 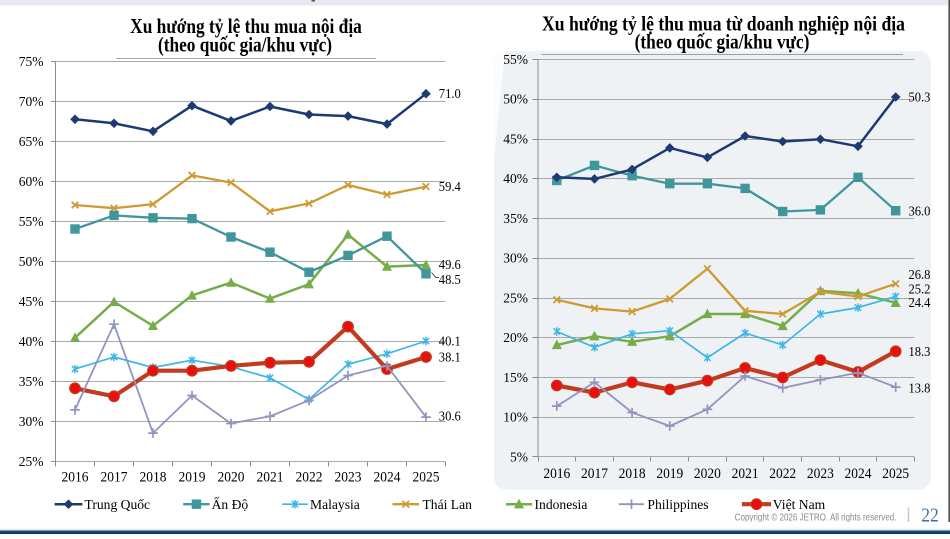 I want to click on svg-text: Indonesia, so click(x=561, y=504).